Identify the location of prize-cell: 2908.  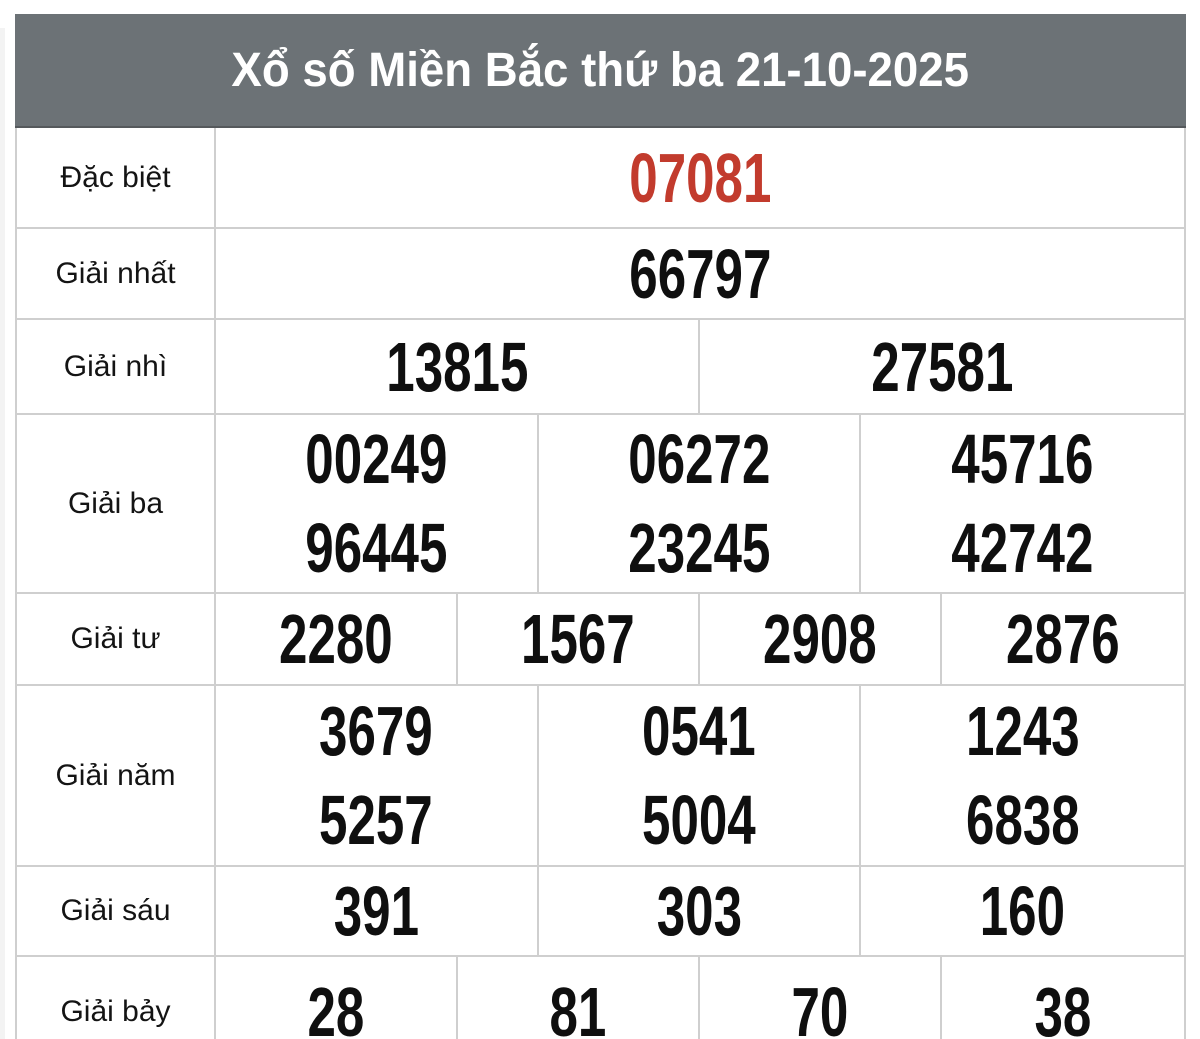
(821, 639).